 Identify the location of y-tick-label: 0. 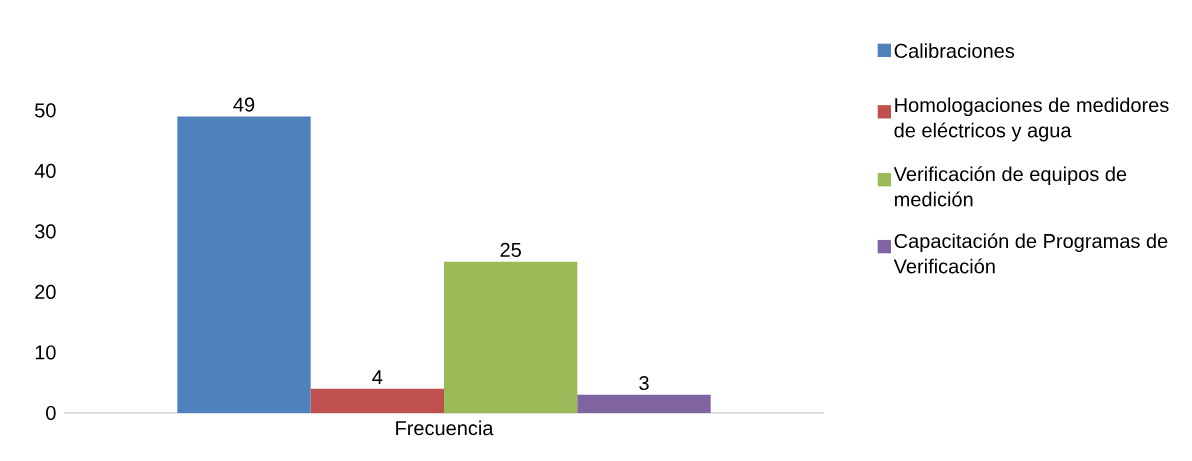
(51, 413).